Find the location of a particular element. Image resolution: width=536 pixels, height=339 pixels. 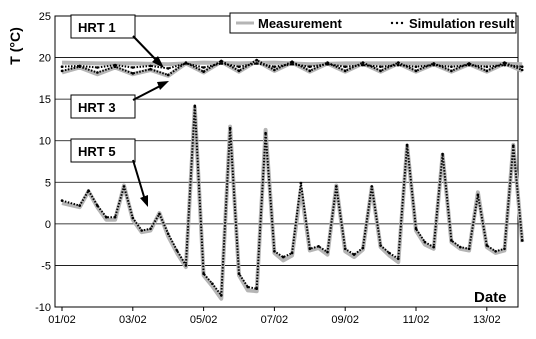

legend-simulation-label: Simulation result is located at coordinates (462, 23).